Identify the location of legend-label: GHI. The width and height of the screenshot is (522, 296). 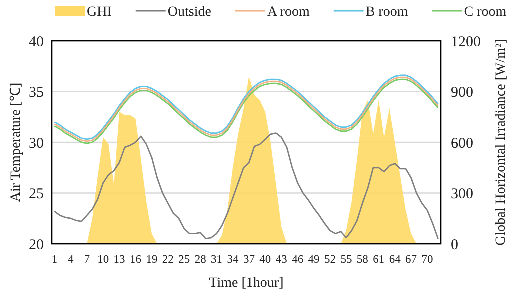
(99, 12).